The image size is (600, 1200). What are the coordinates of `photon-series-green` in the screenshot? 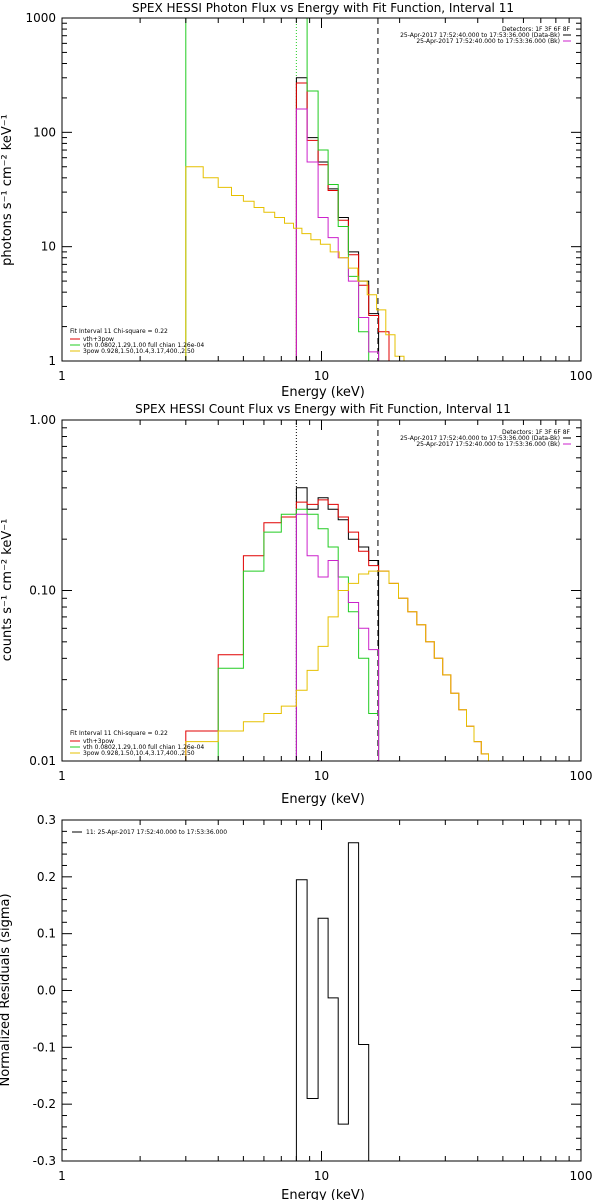 It's located at (277, 189).